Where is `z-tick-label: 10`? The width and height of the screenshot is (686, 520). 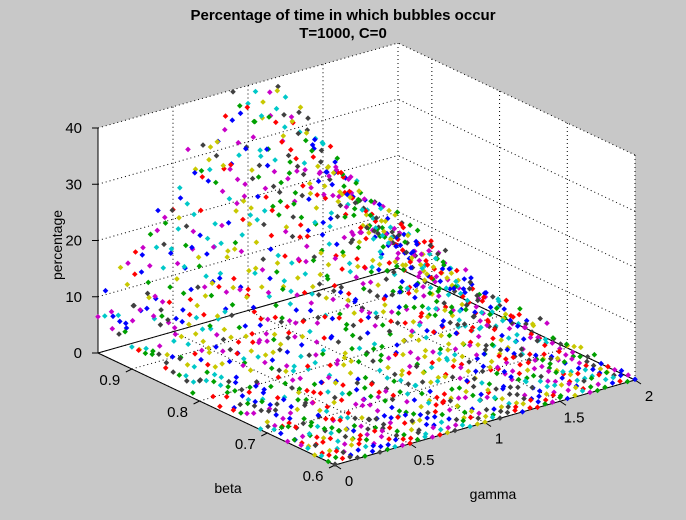
z-tick-label: 10 is located at coordinates (73, 297).